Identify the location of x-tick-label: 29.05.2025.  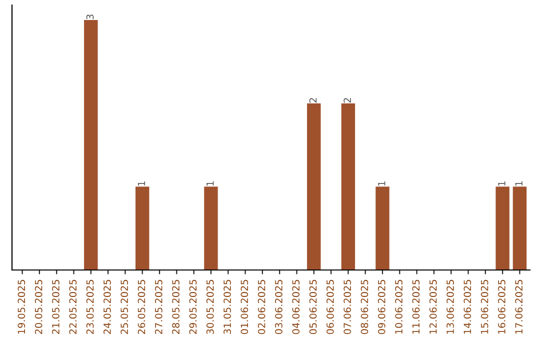
(193, 307).